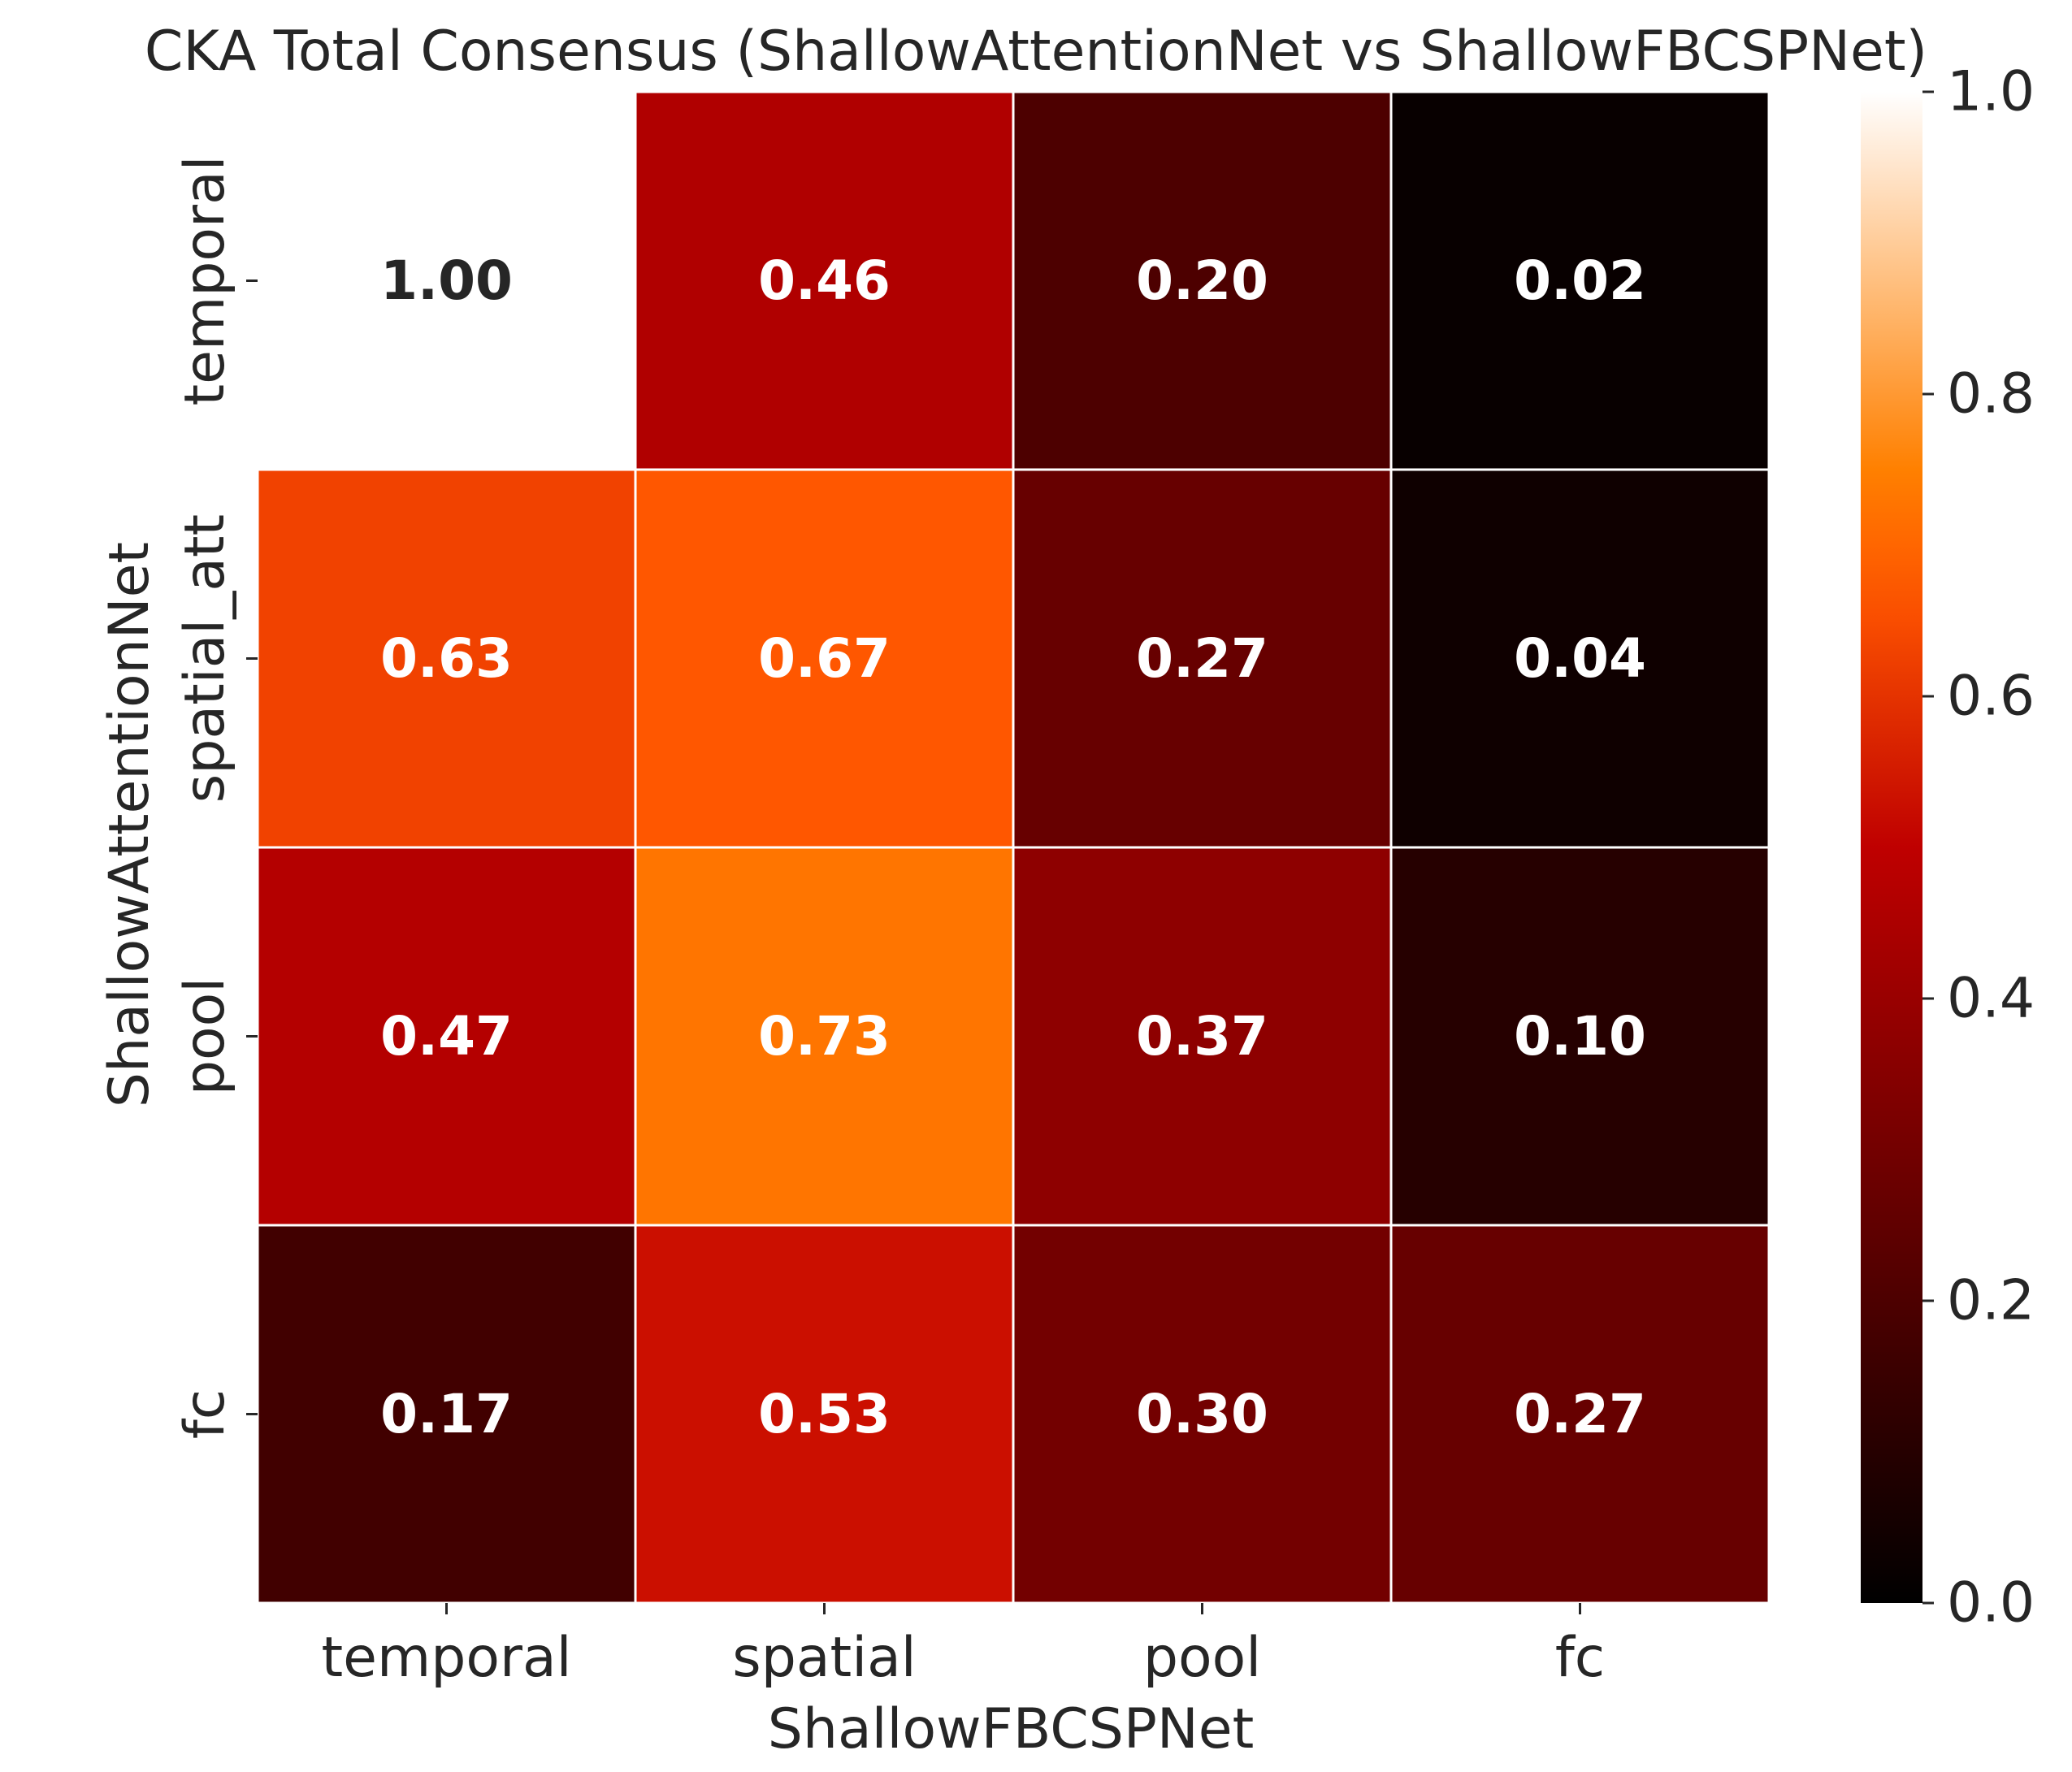  What do you see at coordinates (1991, 394) in the screenshot?
I see `colorbar-tick-label: 0.8` at bounding box center [1991, 394].